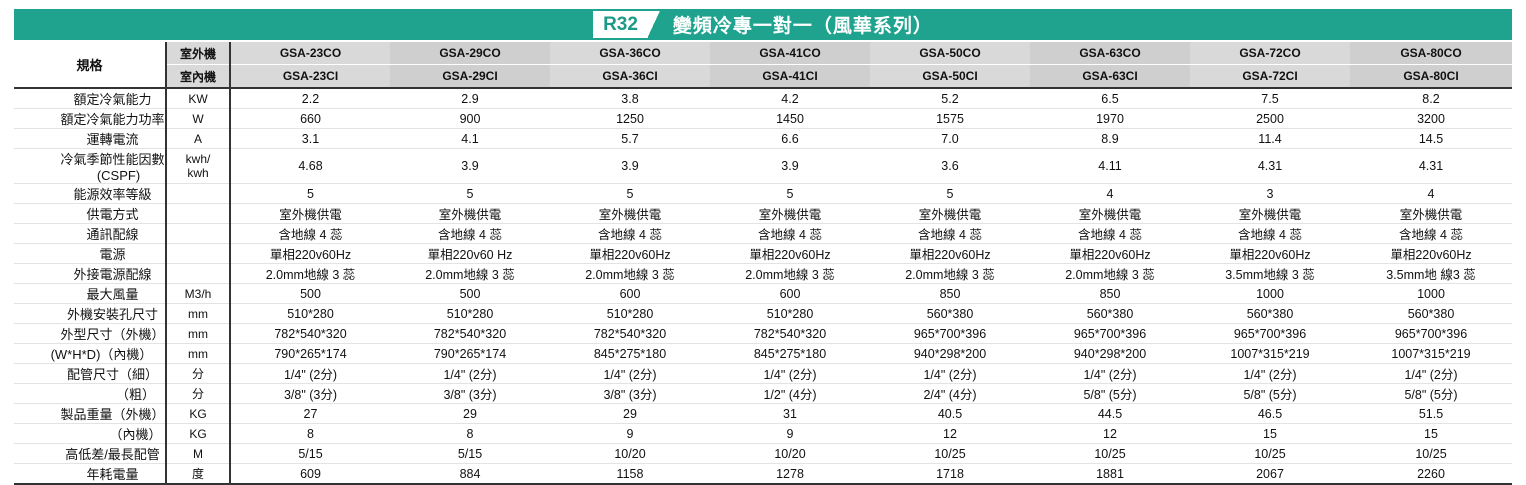 The image size is (1526, 485). Describe the element at coordinates (112, 254) in the screenshot. I see `row-label-text: 電源` at that location.